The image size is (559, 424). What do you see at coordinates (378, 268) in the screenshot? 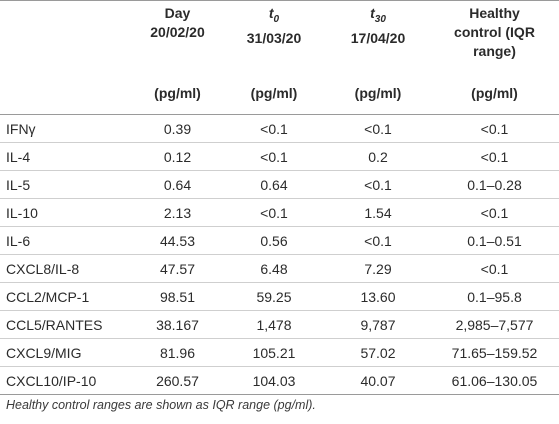
I see `table-cell: 7.29` at bounding box center [378, 268].